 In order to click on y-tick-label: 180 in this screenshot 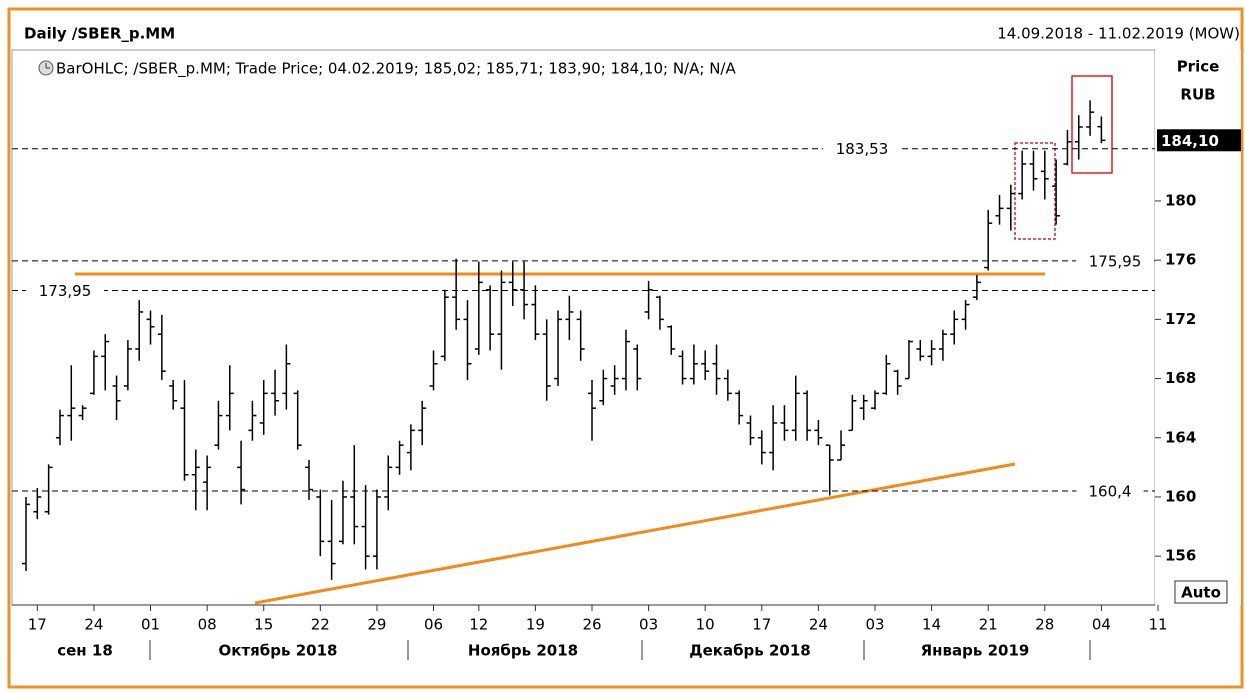, I will do `click(1180, 200)`.